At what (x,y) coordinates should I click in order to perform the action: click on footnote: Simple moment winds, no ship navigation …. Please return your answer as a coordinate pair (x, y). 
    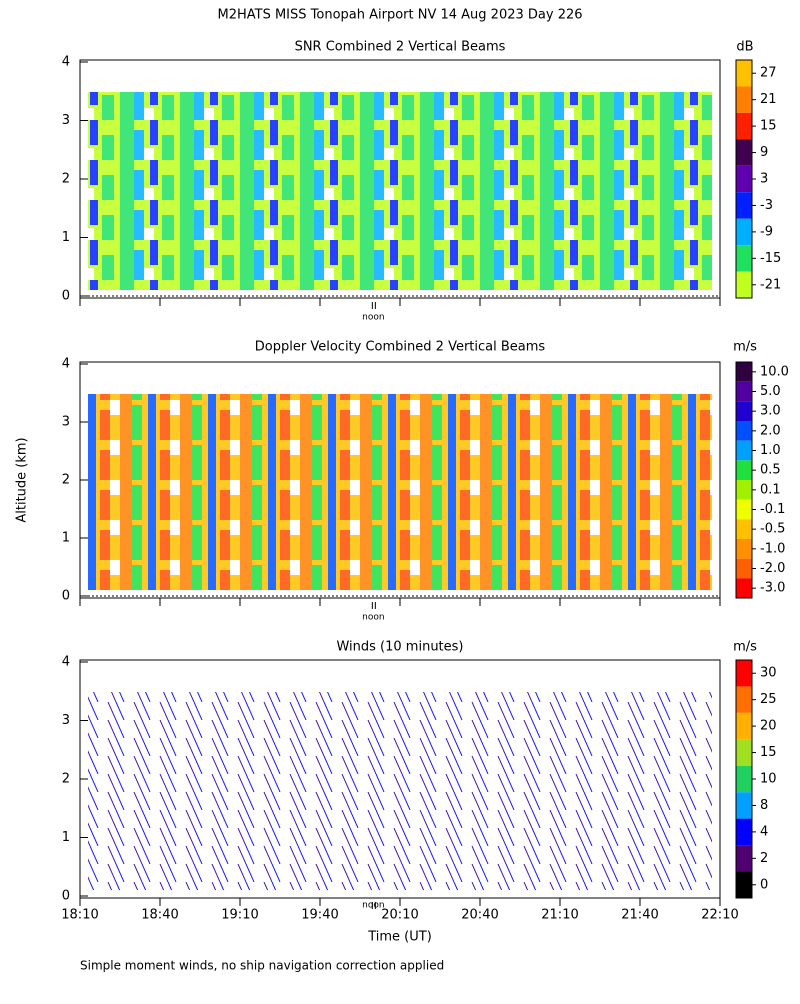
    Looking at the image, I should click on (262, 966).